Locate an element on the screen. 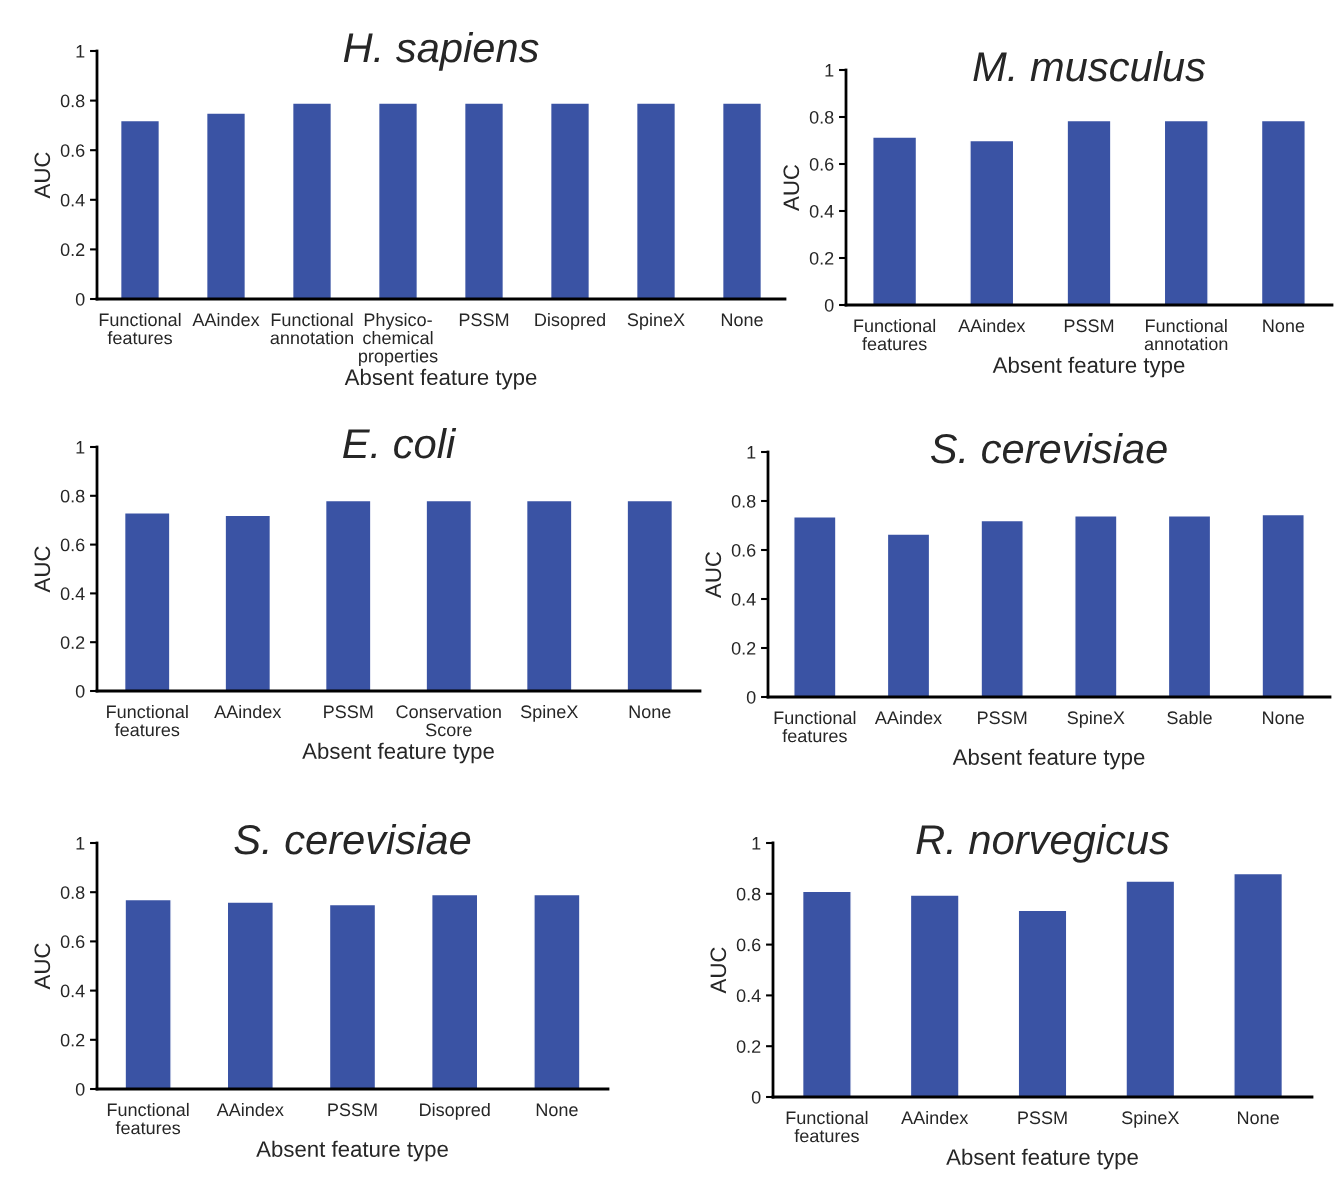 This screenshot has height=1185, width=1334. chart-title: R. norvegicus is located at coordinates (1043, 843).